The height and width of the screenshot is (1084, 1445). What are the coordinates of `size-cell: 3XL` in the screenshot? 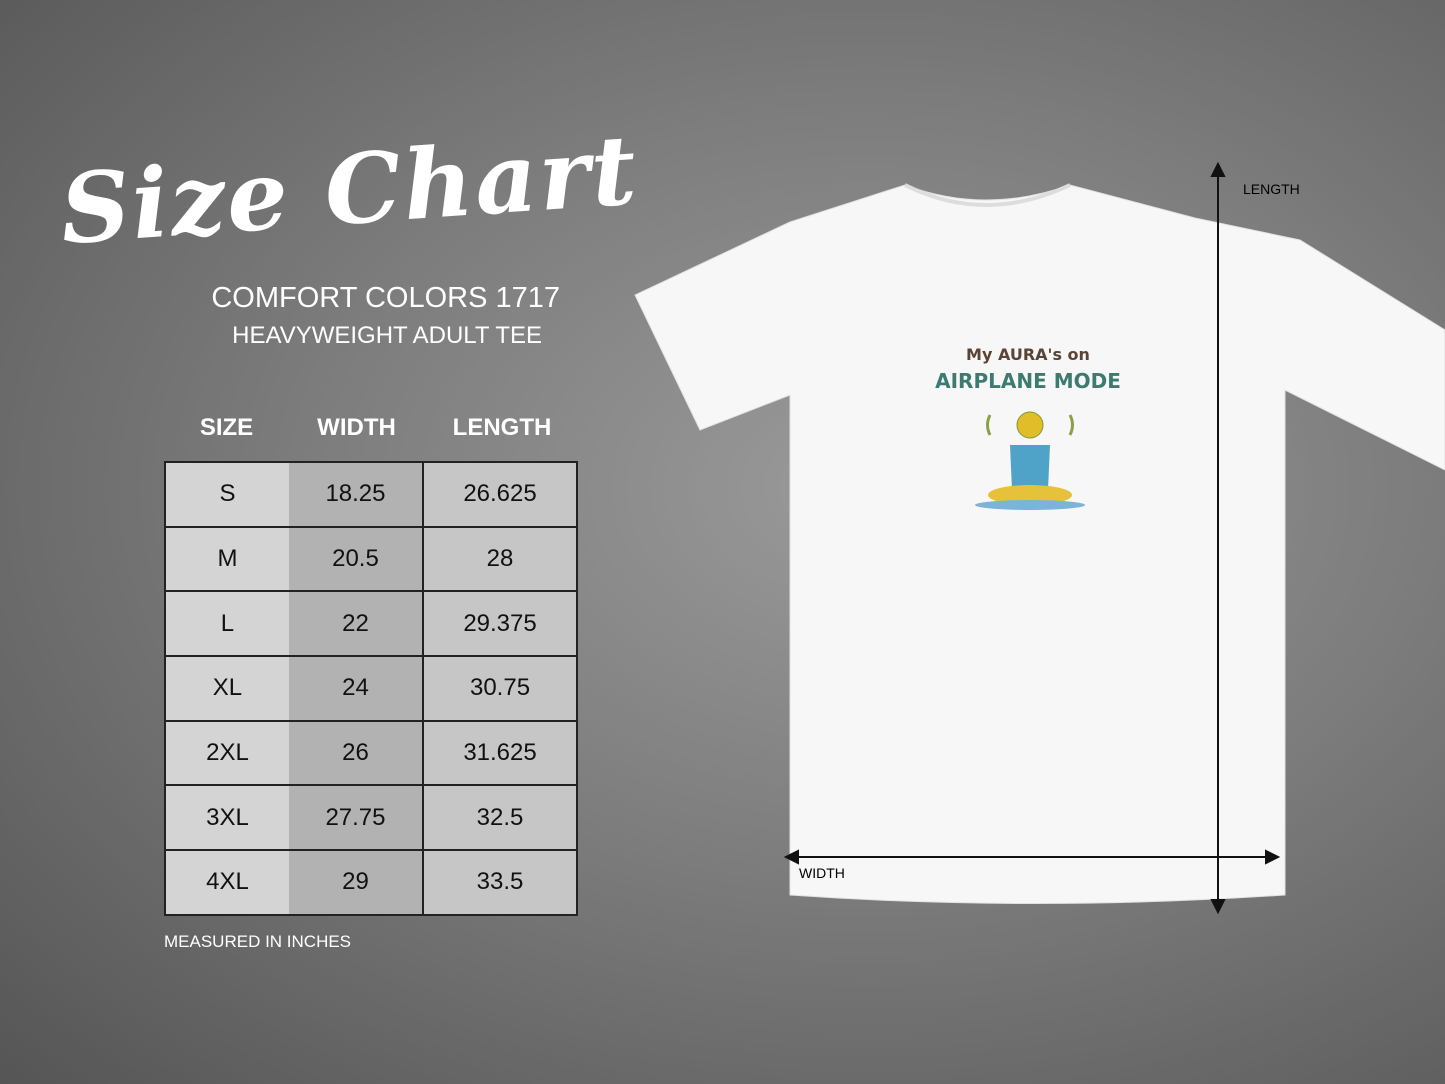 It's located at (227, 817).